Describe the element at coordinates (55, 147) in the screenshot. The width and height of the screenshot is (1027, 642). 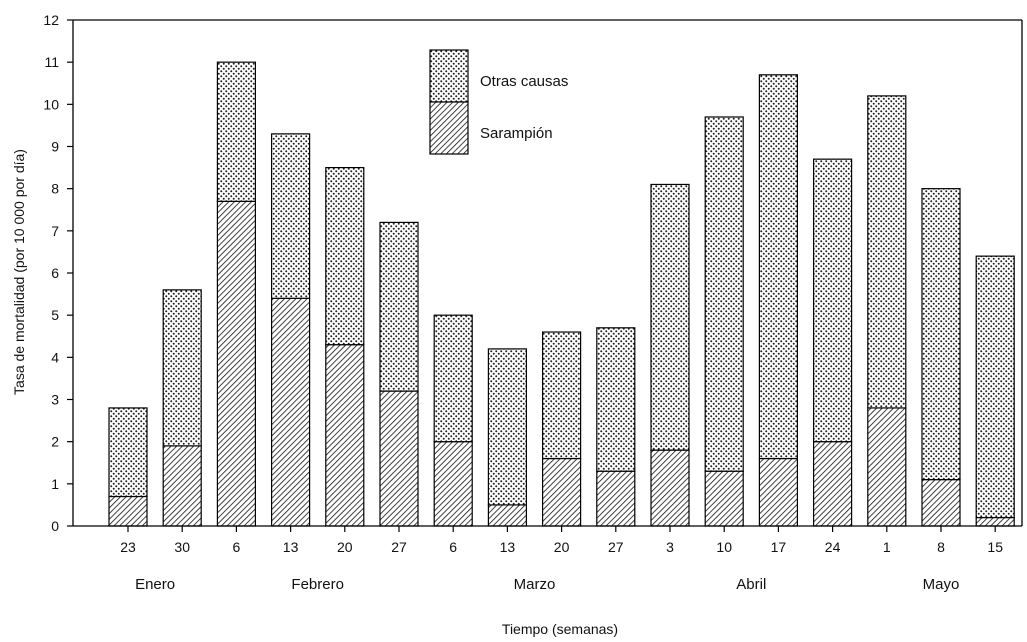
I see `y-tick-label-9: 9` at that location.